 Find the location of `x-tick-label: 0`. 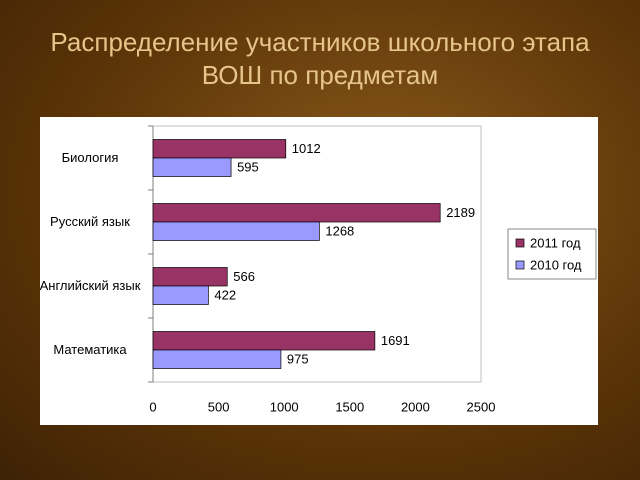

x-tick-label: 0 is located at coordinates (152, 406).